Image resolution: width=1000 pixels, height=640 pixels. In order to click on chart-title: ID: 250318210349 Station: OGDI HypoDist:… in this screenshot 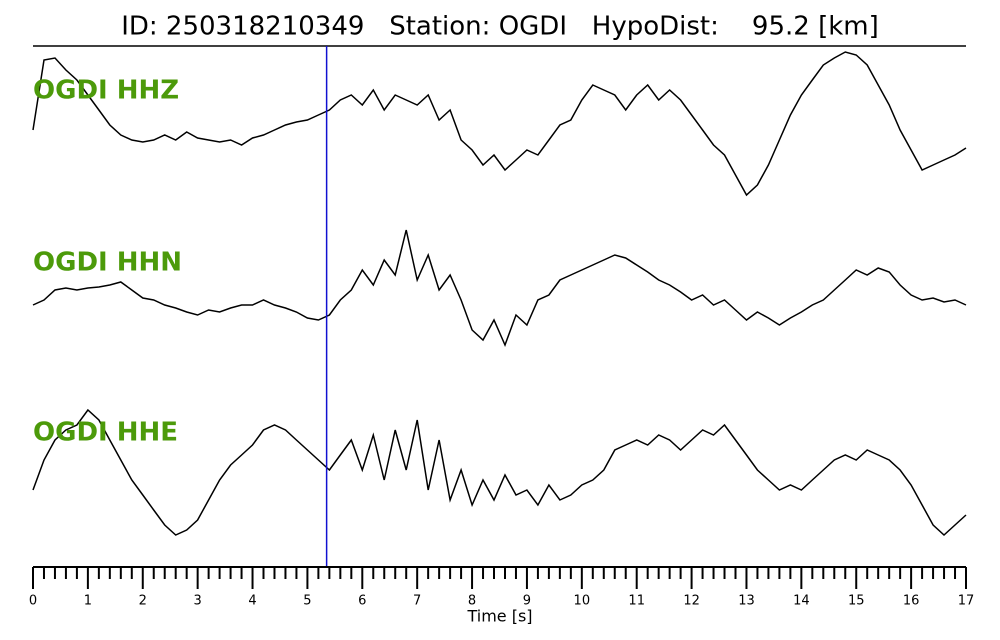, I will do `click(500, 27)`.